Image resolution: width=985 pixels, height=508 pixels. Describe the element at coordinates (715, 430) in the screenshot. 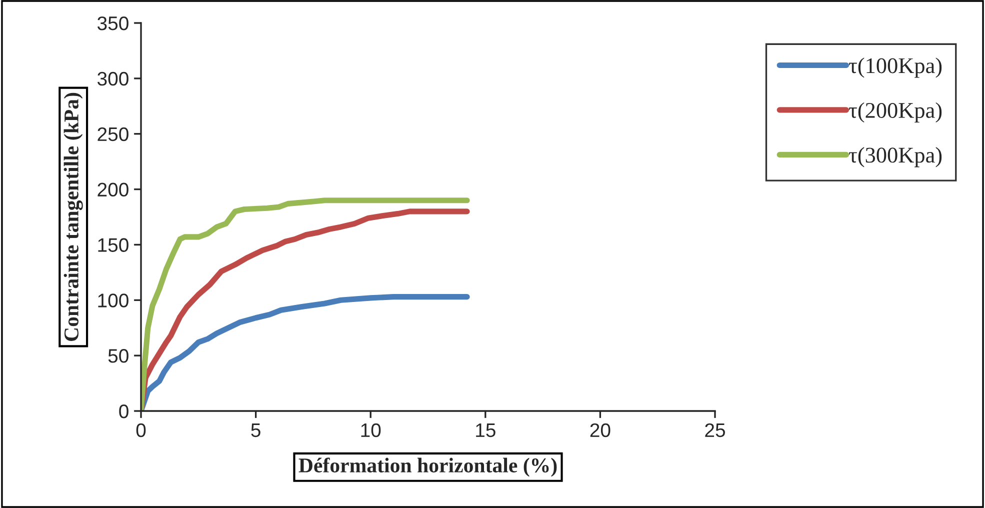

I see `x-tick-label: 25` at that location.